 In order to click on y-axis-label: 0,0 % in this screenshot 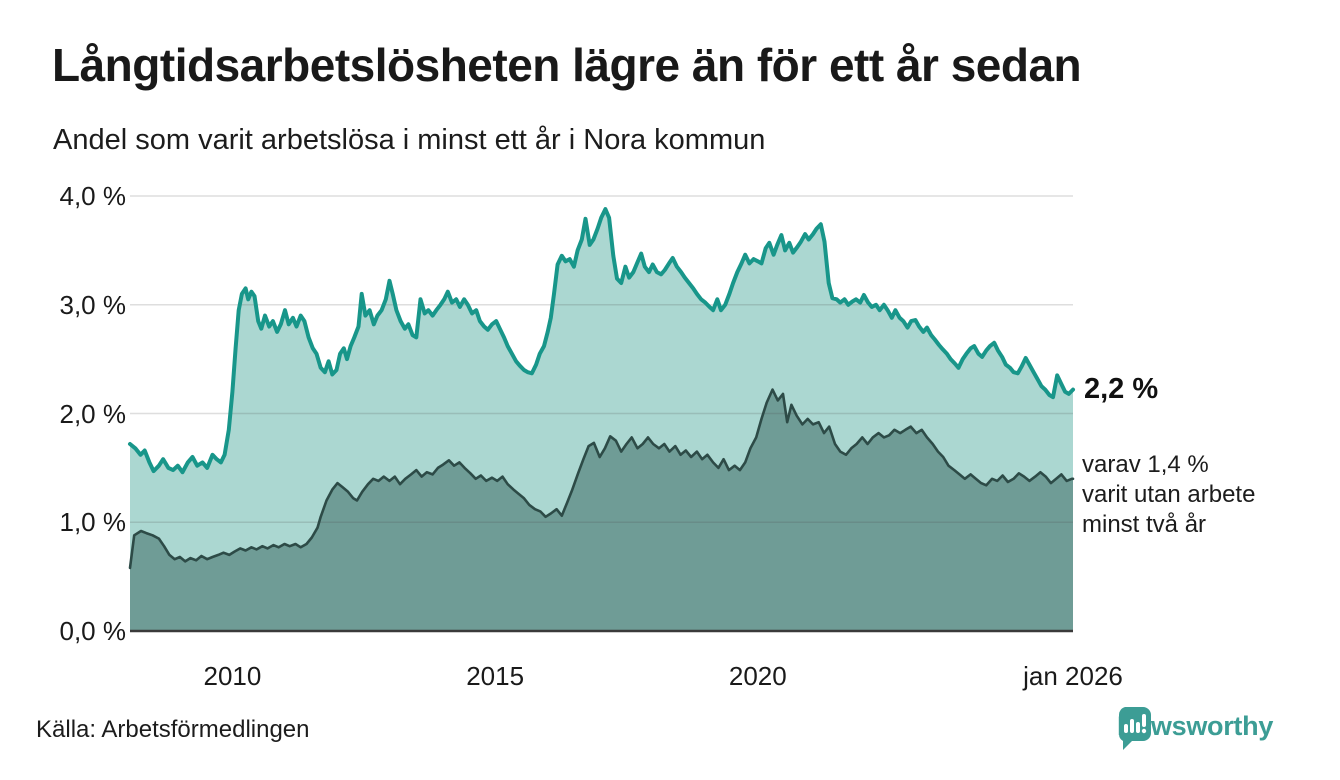, I will do `click(93, 631)`.